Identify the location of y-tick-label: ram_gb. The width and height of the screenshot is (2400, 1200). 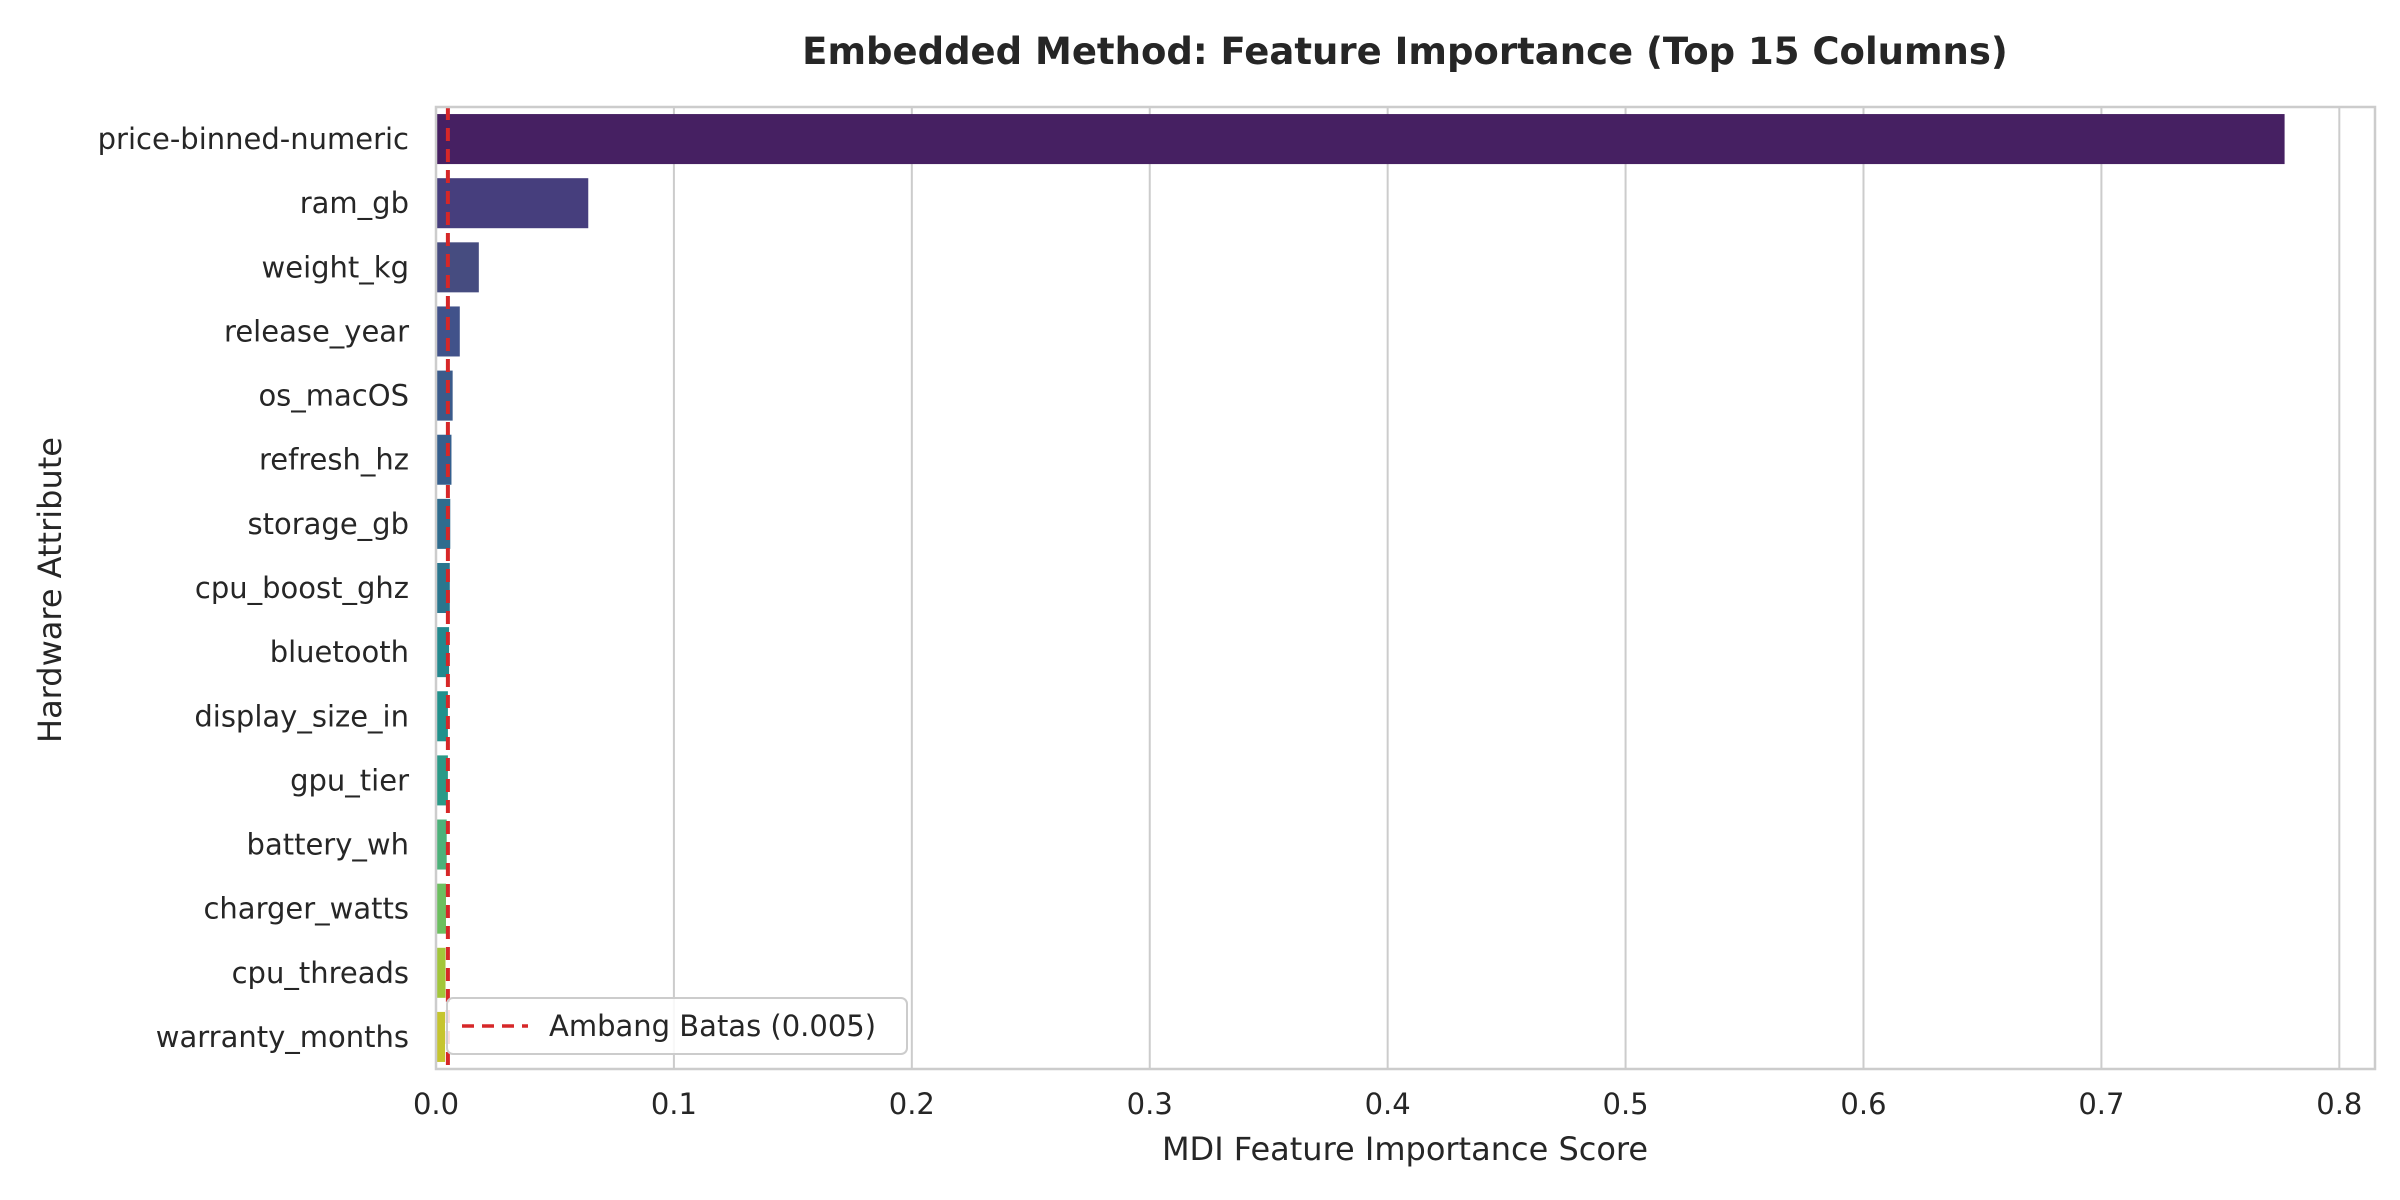
(354, 203).